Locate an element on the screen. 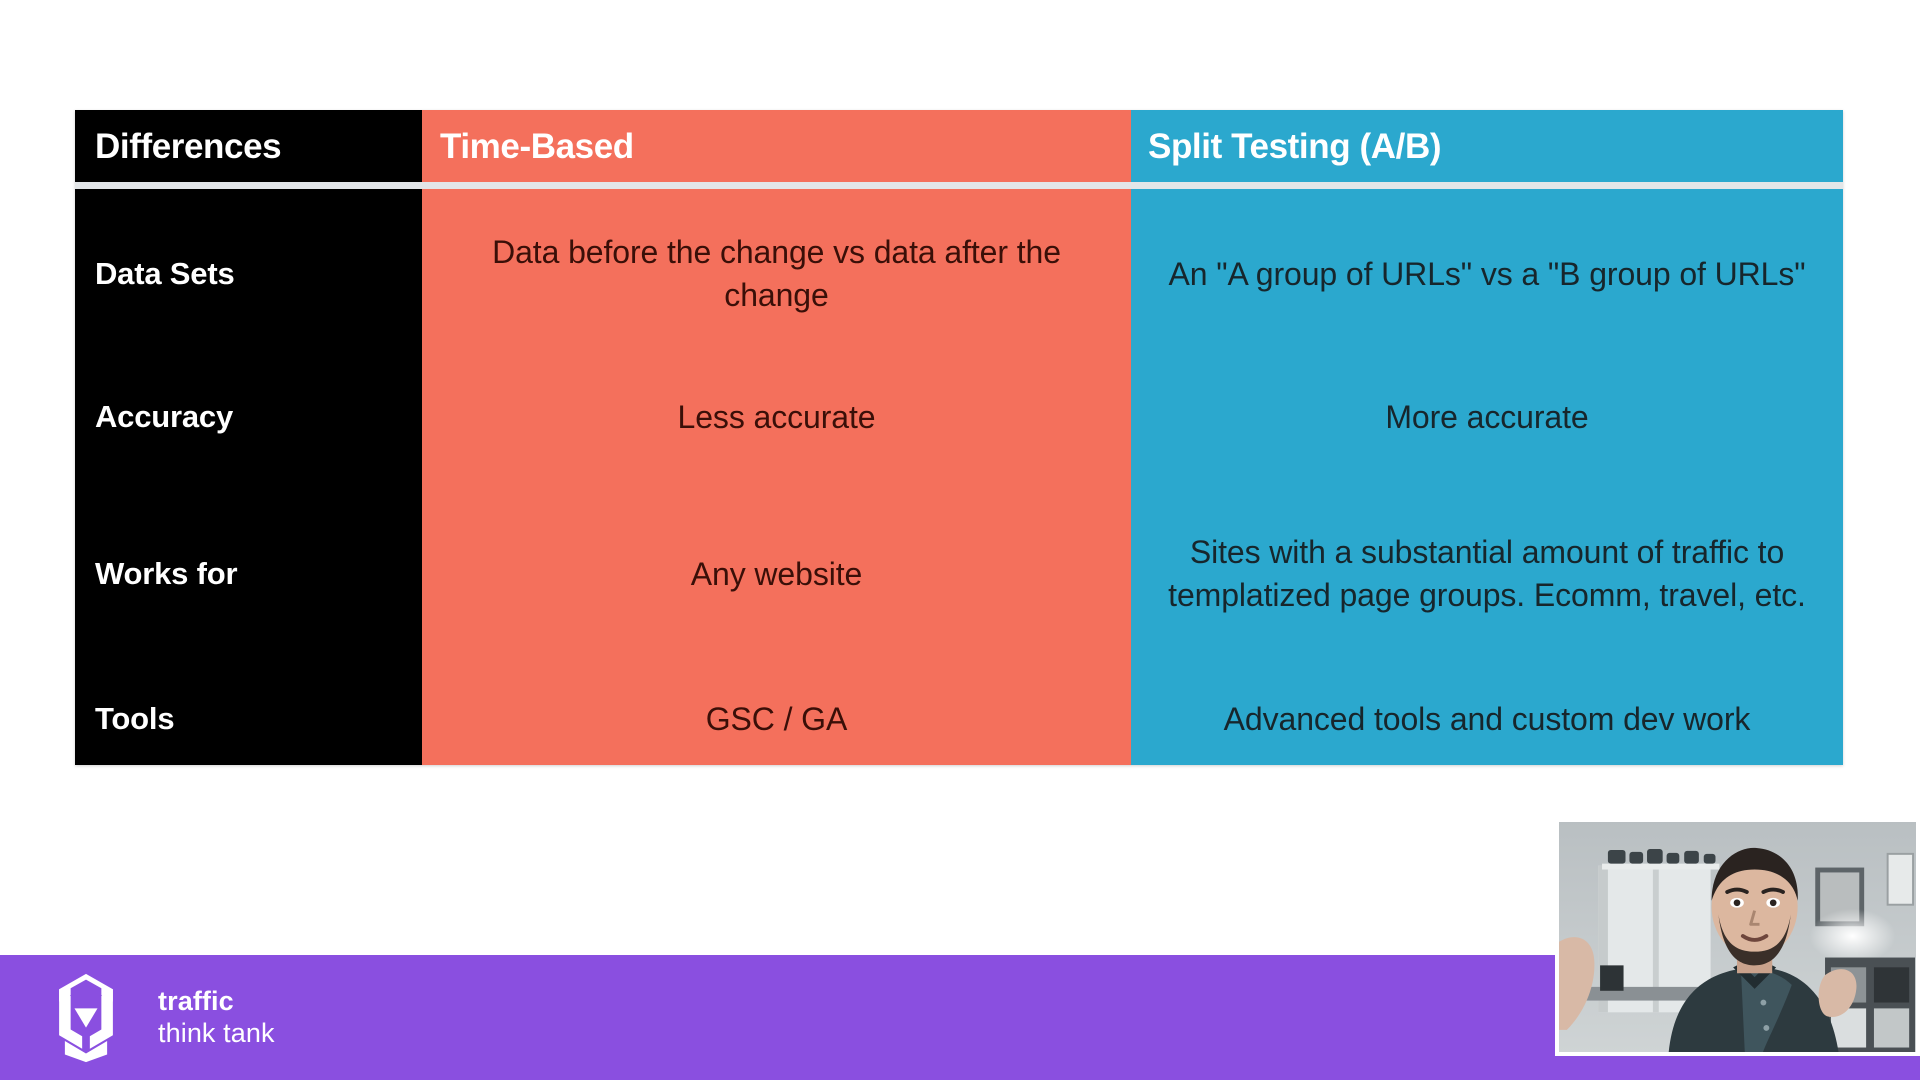  table-header-label-time-based: Time-Based is located at coordinates (537, 146).